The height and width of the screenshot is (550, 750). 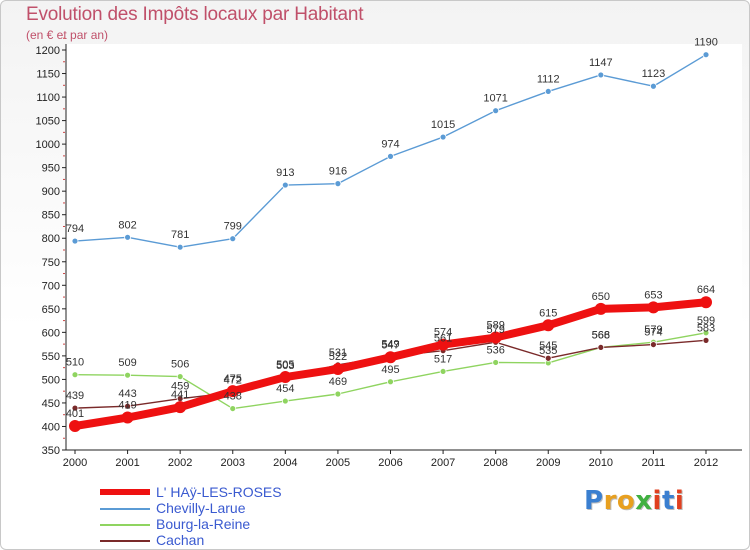 What do you see at coordinates (495, 350) in the screenshot?
I see `data-label: 536` at bounding box center [495, 350].